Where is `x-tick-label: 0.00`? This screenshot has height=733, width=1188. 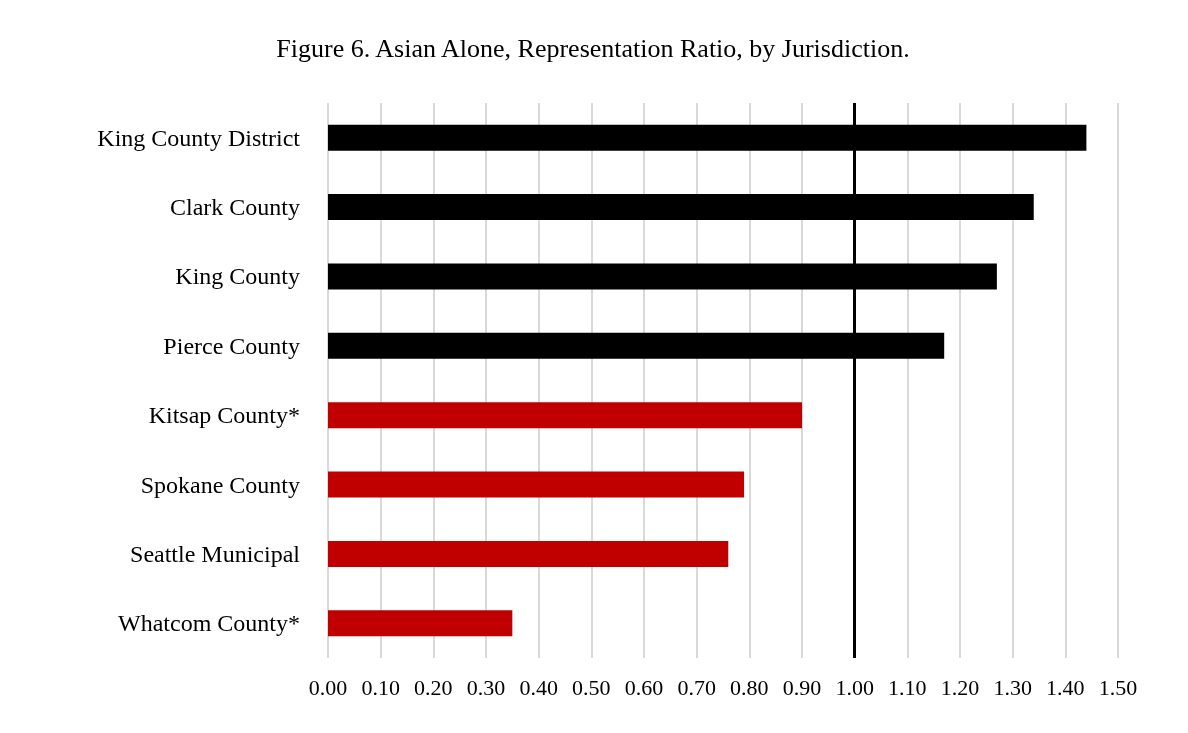 x-tick-label: 0.00 is located at coordinates (328, 687).